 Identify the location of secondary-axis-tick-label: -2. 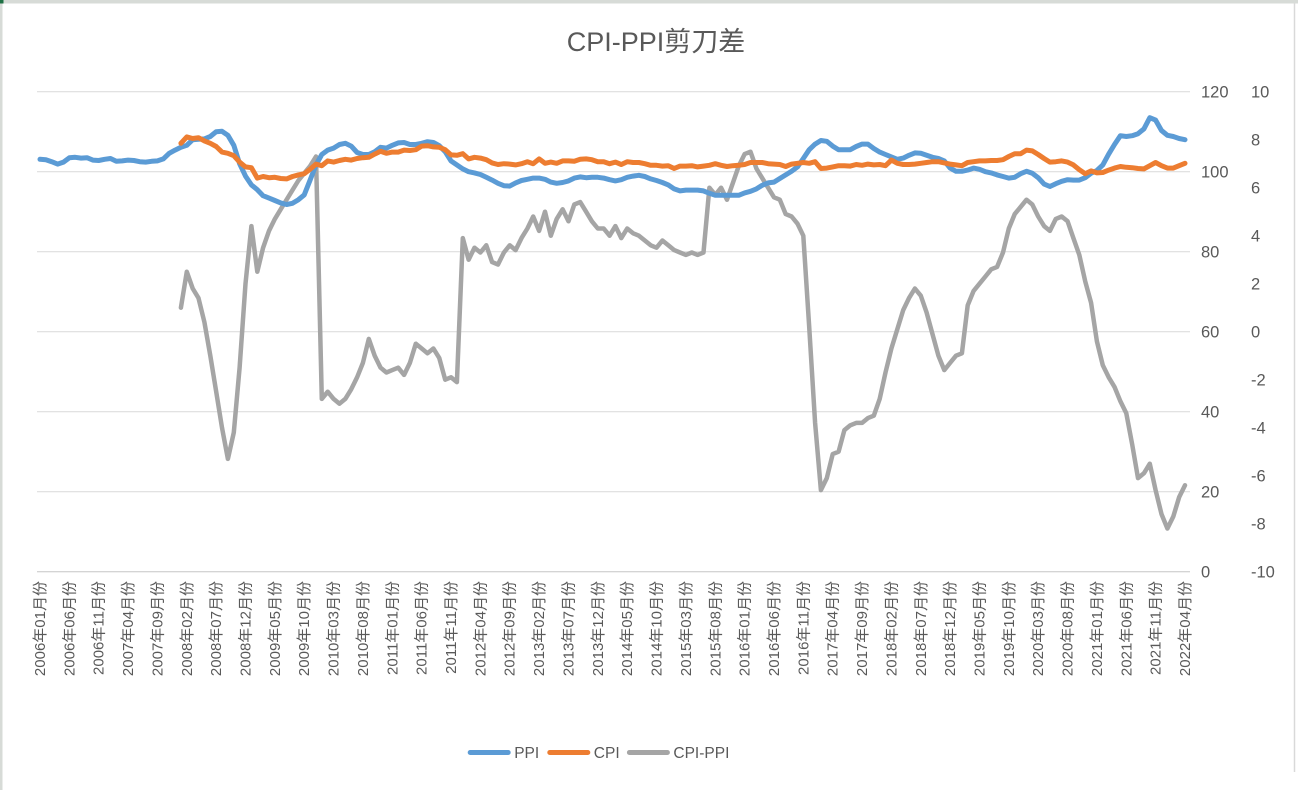
(1258, 381).